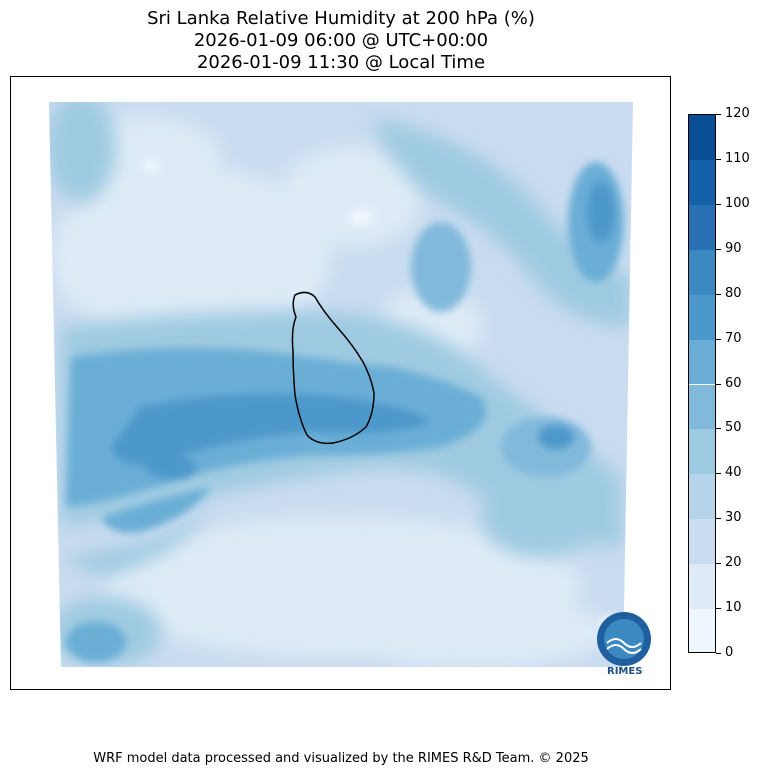 The height and width of the screenshot is (776, 760). I want to click on colorbar-tick-label: 30, so click(733, 517).